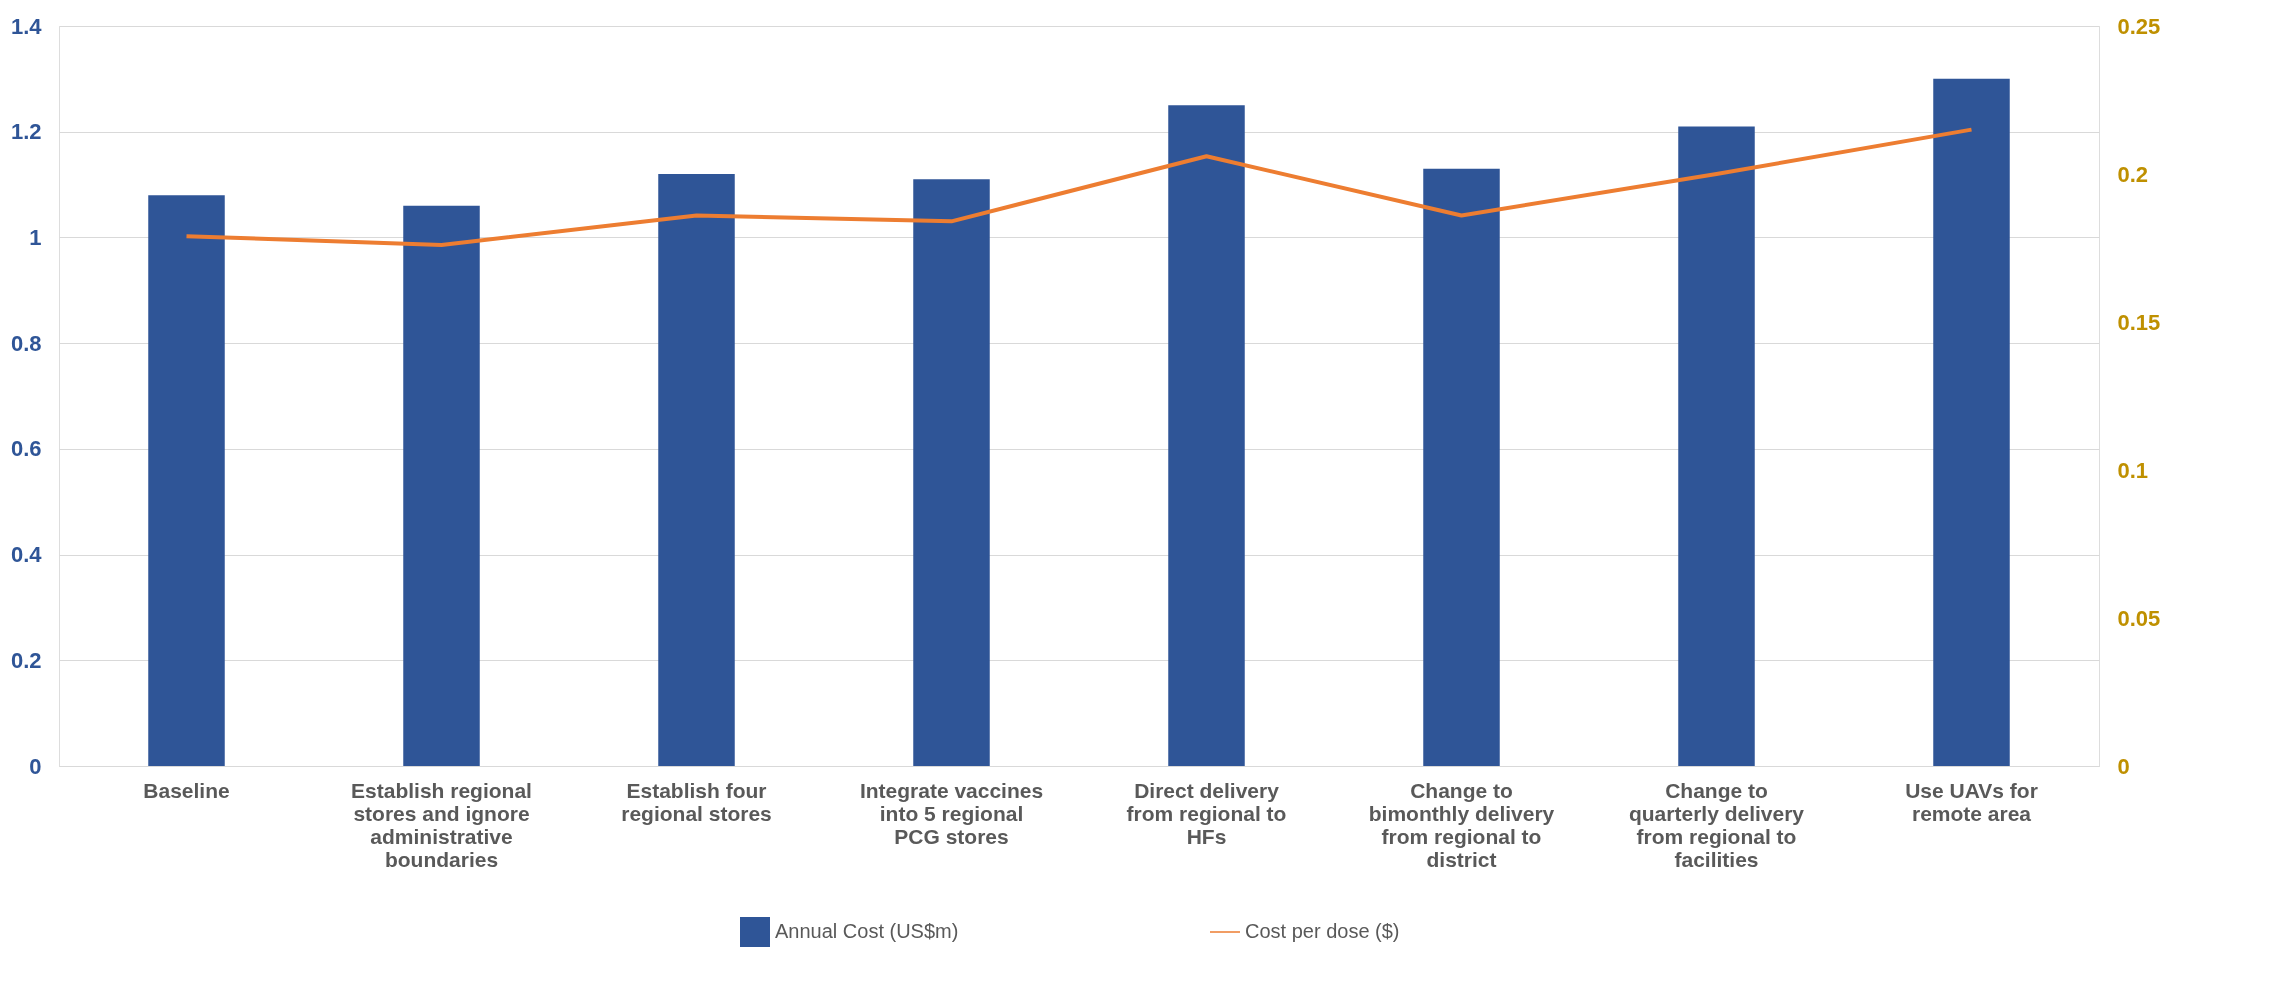 Image resolution: width=2285 pixels, height=995 pixels. What do you see at coordinates (1322, 931) in the screenshot?
I see `legend-label: Cost per dose ($)` at bounding box center [1322, 931].